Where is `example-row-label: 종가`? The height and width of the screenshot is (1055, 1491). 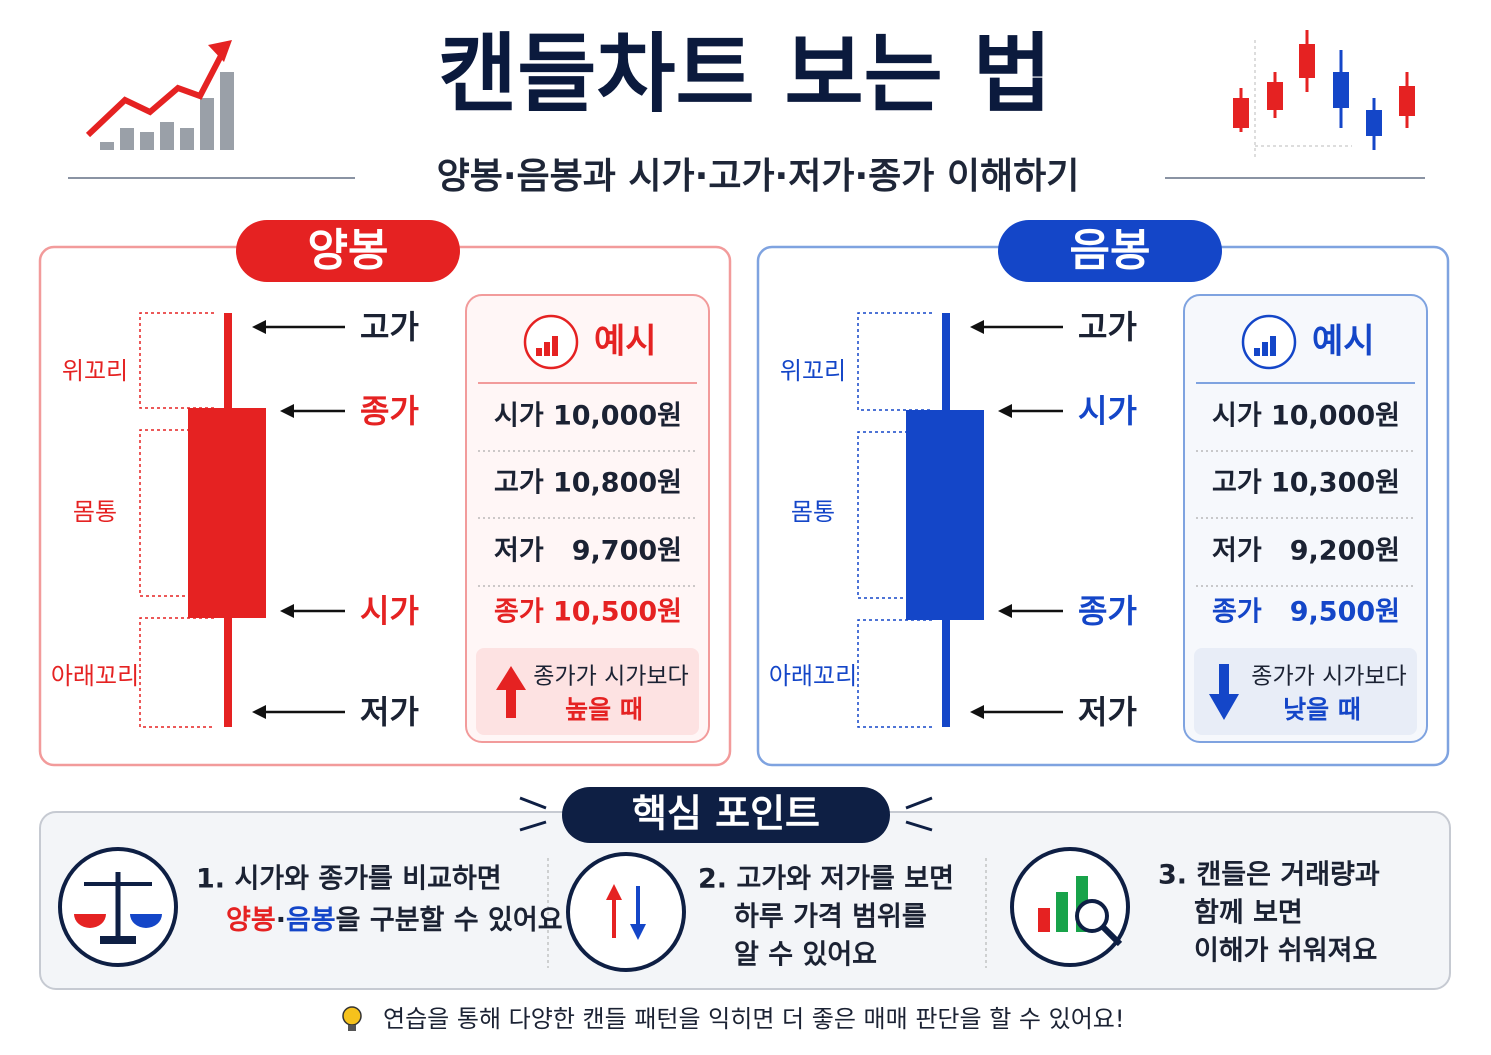 example-row-label: 종가 is located at coordinates (1237, 612).